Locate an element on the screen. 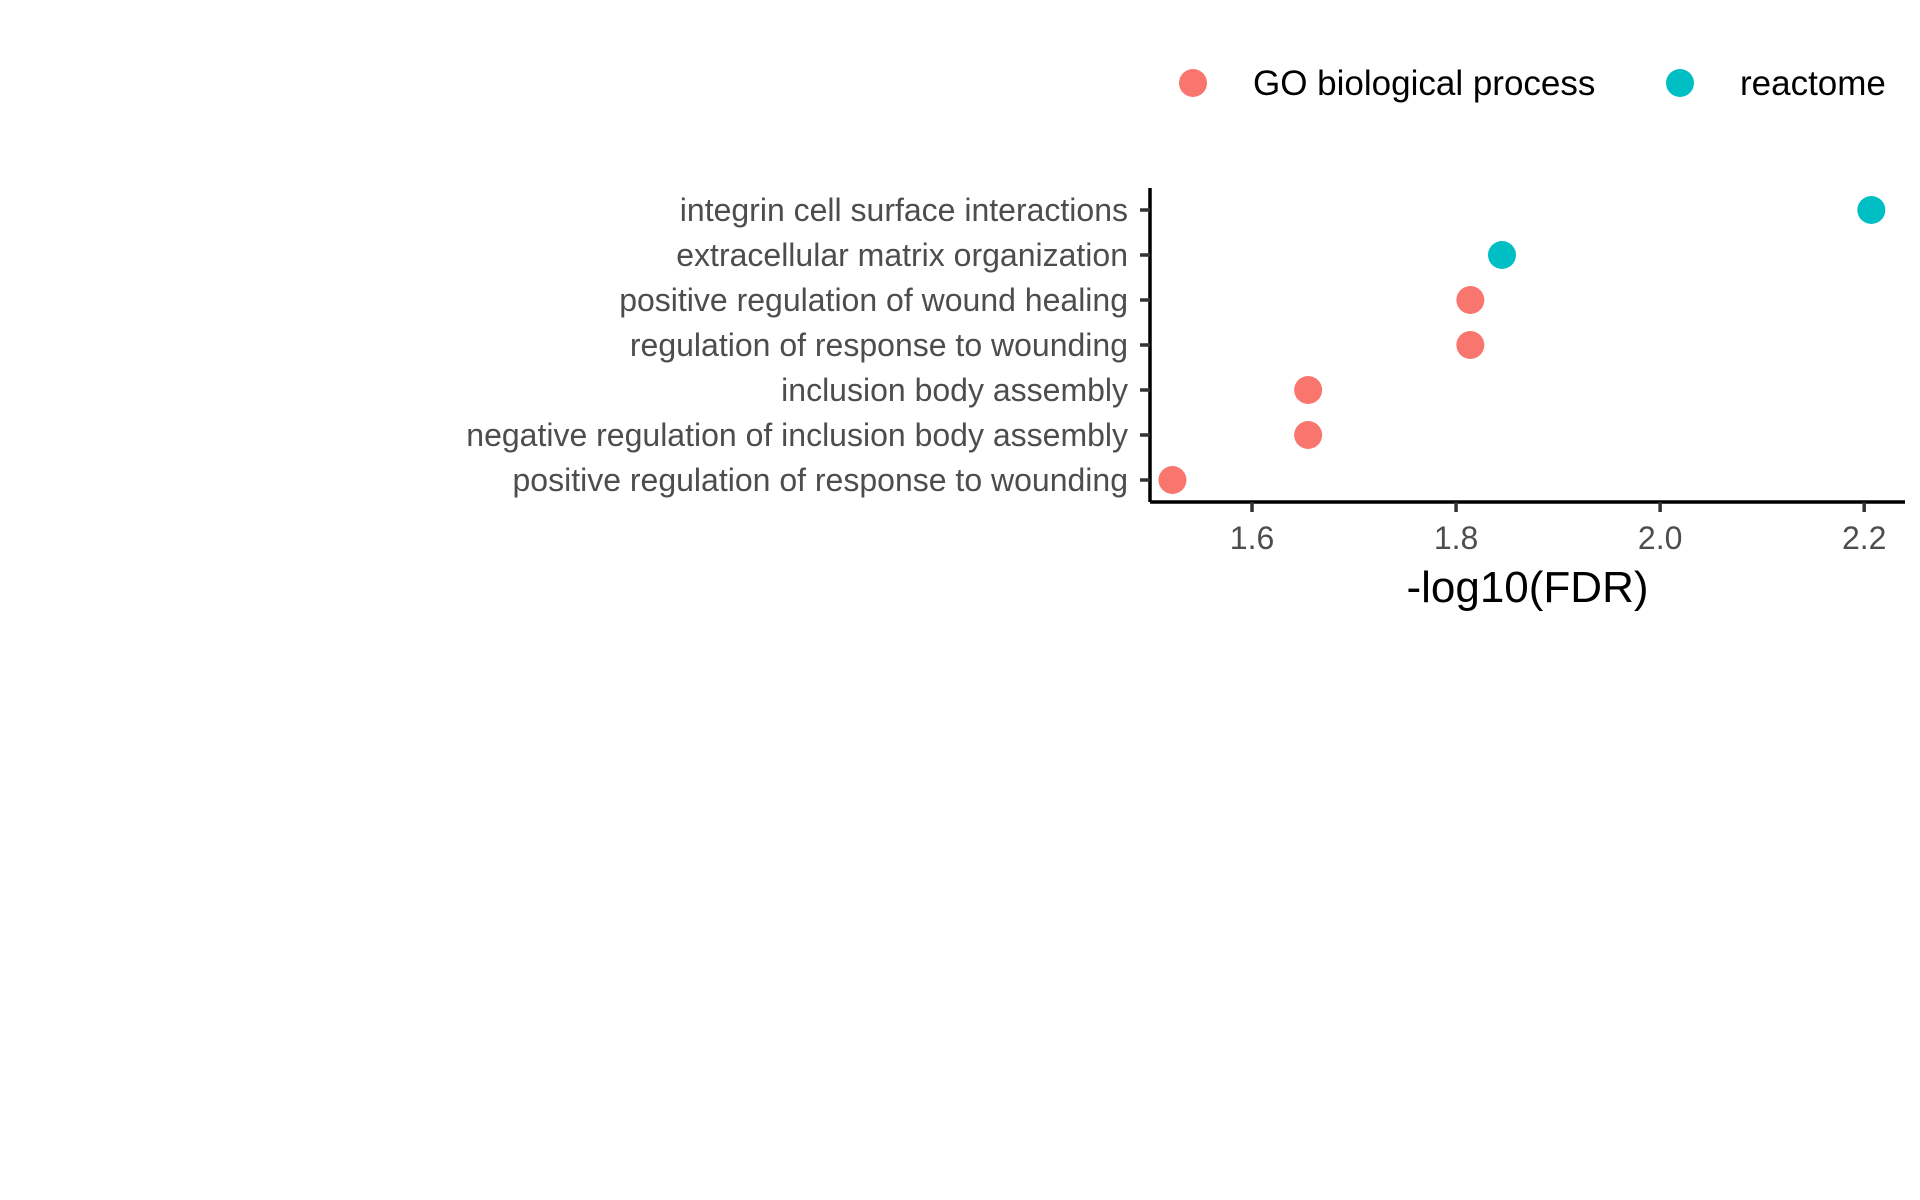  x-axis: 1.6 1.8 2.0 2.2 is located at coordinates (1527, 528).